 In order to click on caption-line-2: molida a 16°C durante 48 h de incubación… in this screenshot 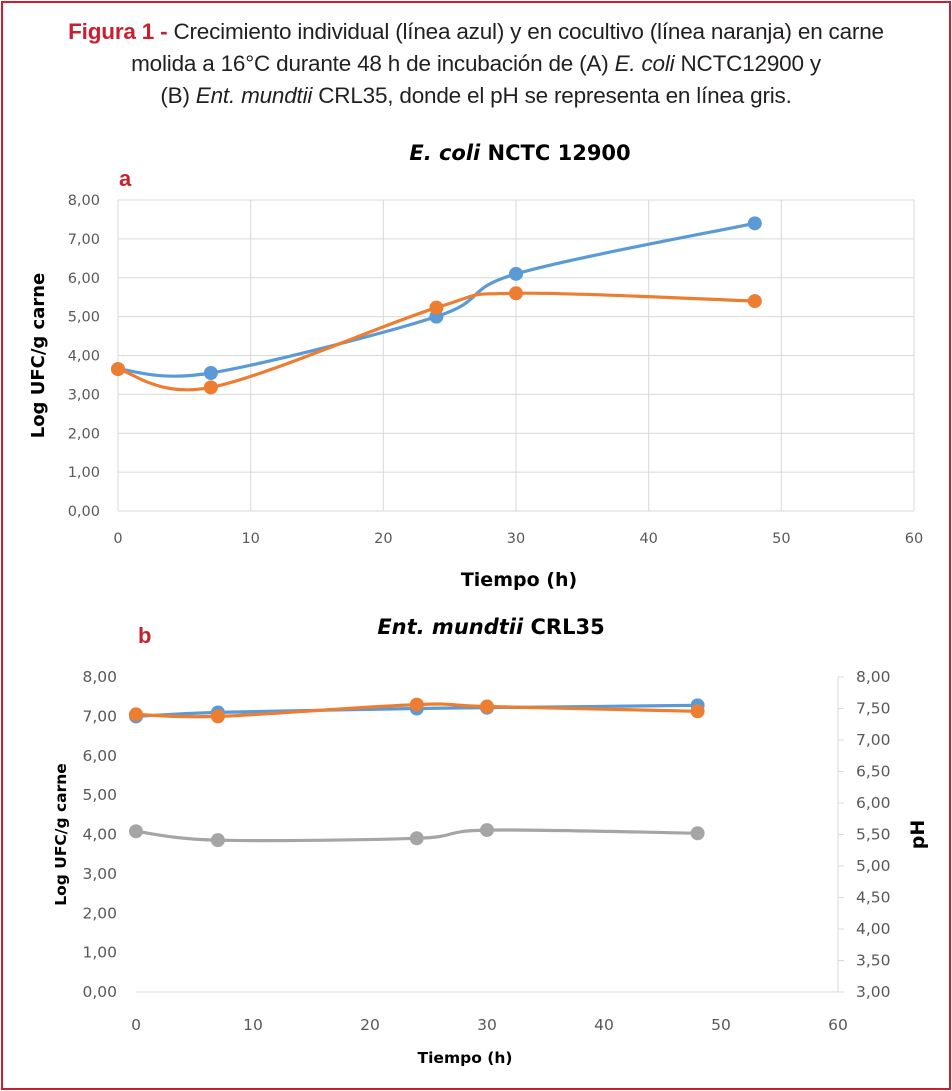, I will do `click(476, 64)`.